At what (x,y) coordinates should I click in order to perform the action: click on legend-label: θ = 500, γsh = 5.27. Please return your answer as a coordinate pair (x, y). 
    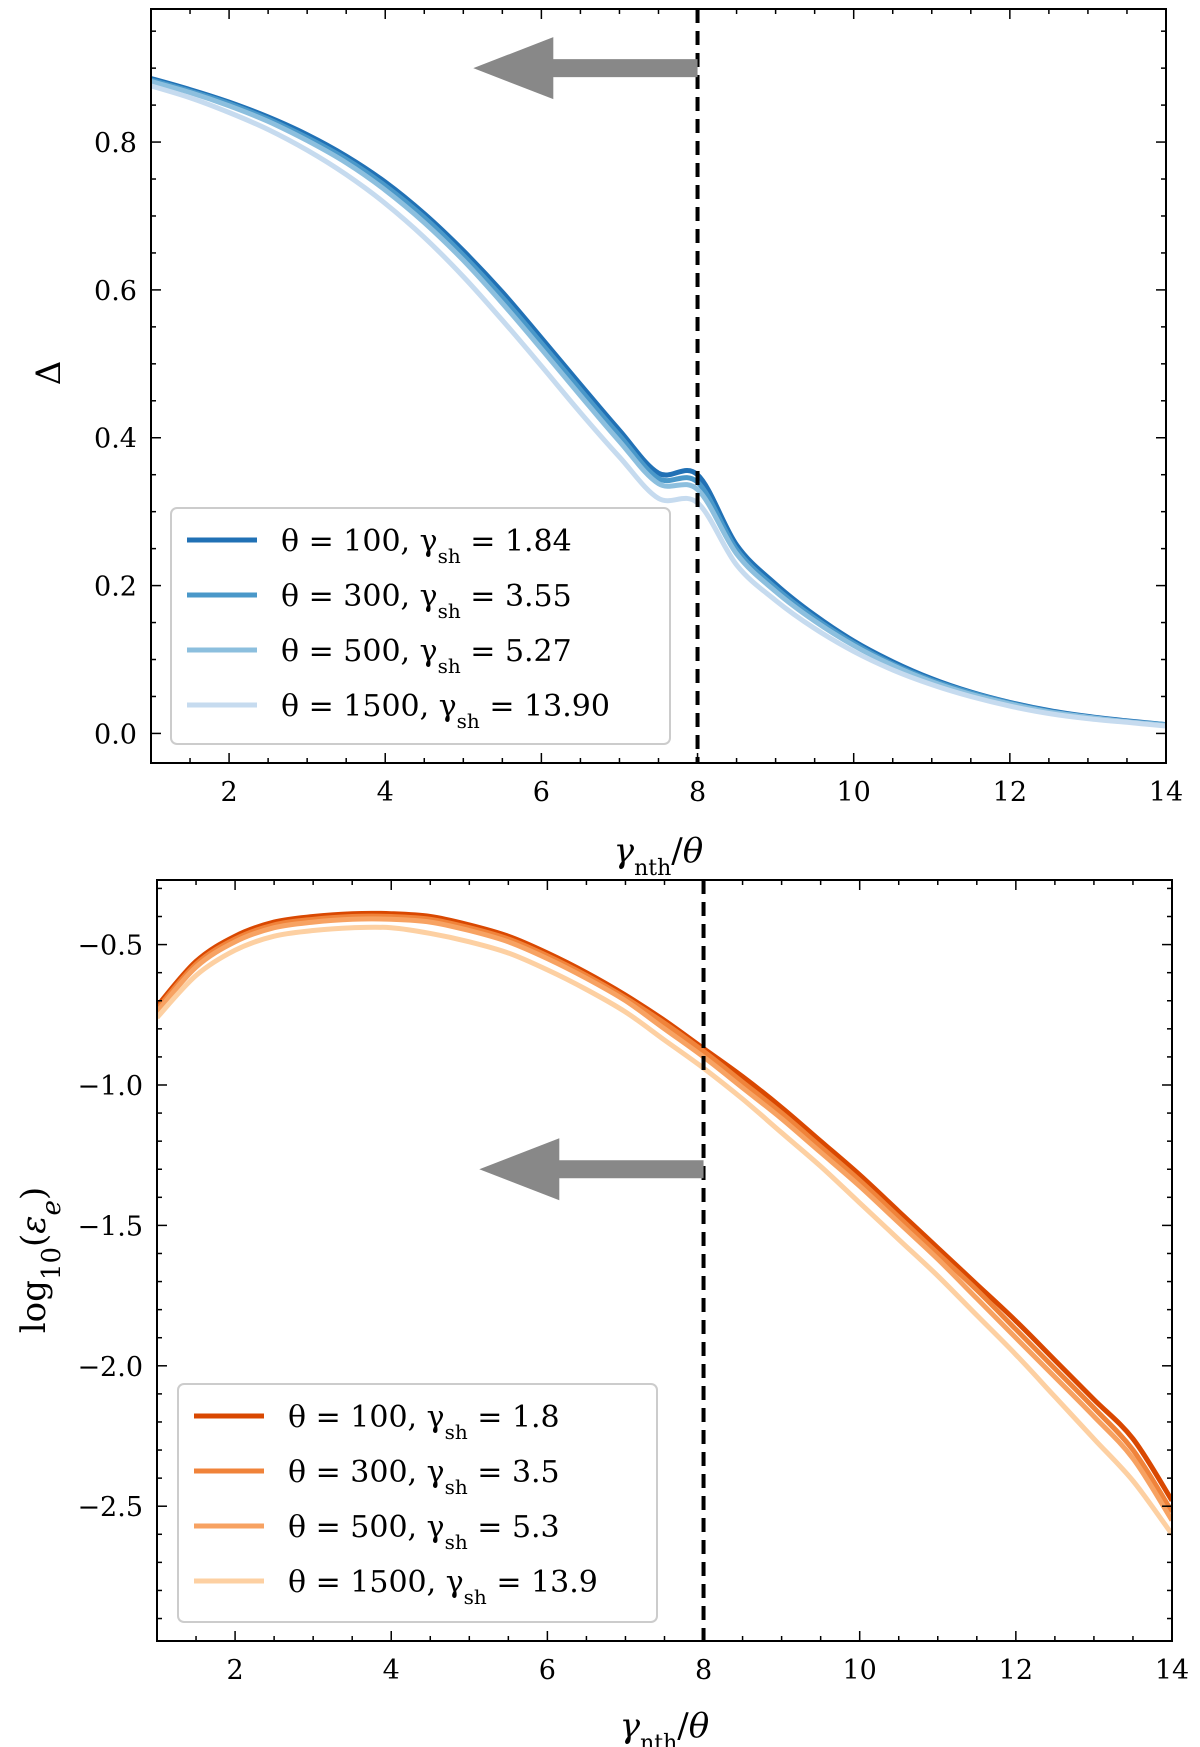
    Looking at the image, I should click on (426, 656).